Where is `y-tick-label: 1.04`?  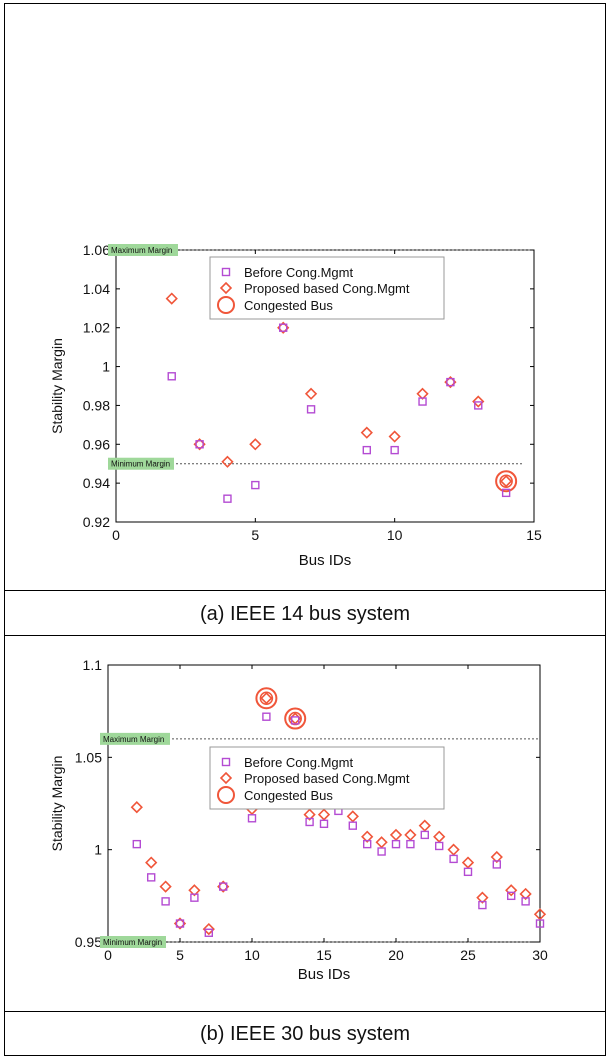
y-tick-label: 1.04 is located at coordinates (96, 289).